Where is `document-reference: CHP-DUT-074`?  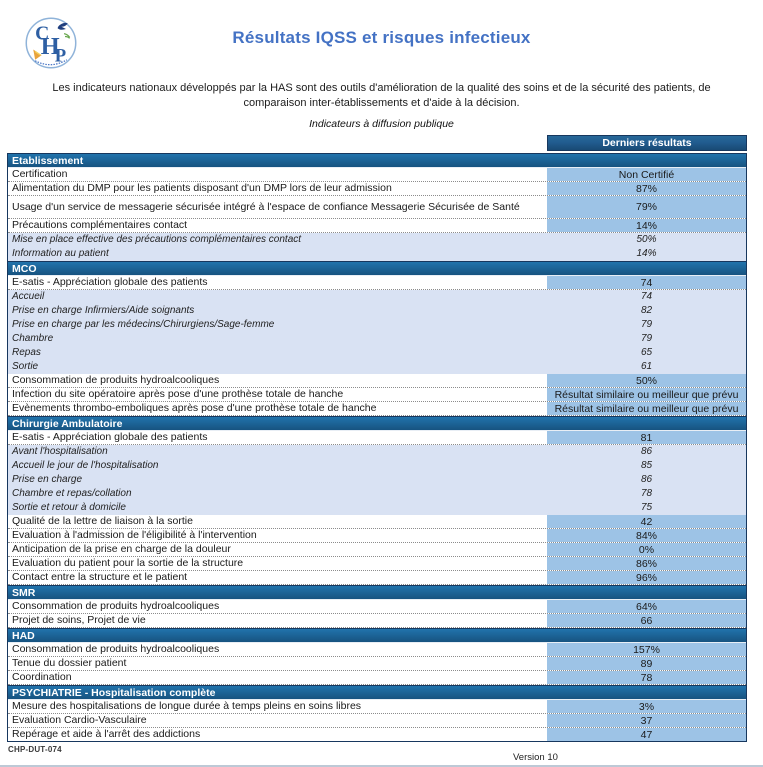 document-reference: CHP-DUT-074 is located at coordinates (35, 749).